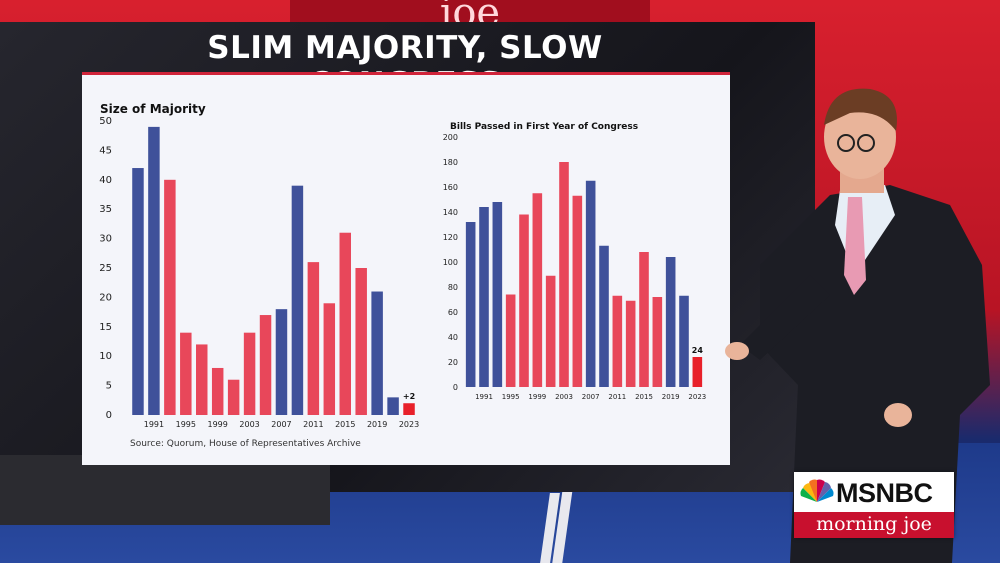 The width and height of the screenshot is (1000, 563). Describe the element at coordinates (450, 237) in the screenshot. I see `y-tick-label: 120` at that location.